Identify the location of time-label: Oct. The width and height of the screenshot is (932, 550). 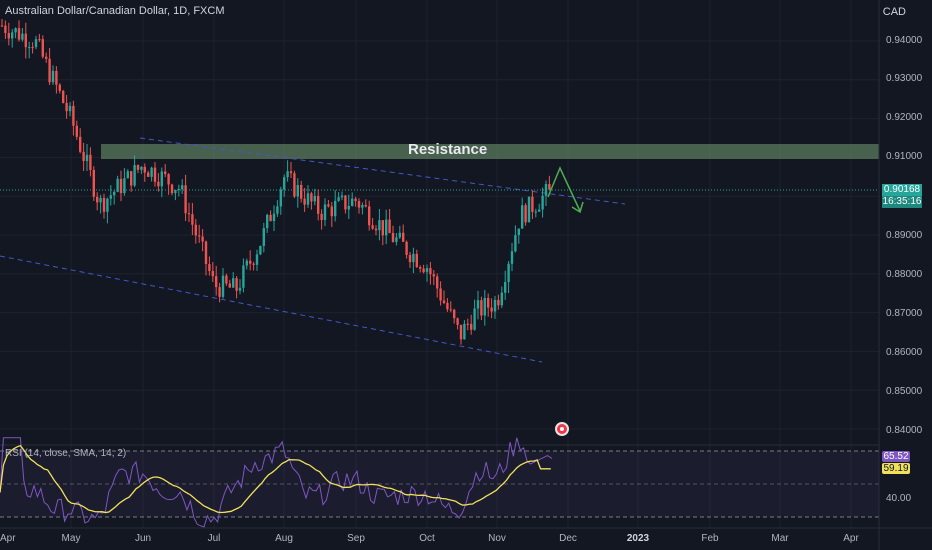
(427, 538).